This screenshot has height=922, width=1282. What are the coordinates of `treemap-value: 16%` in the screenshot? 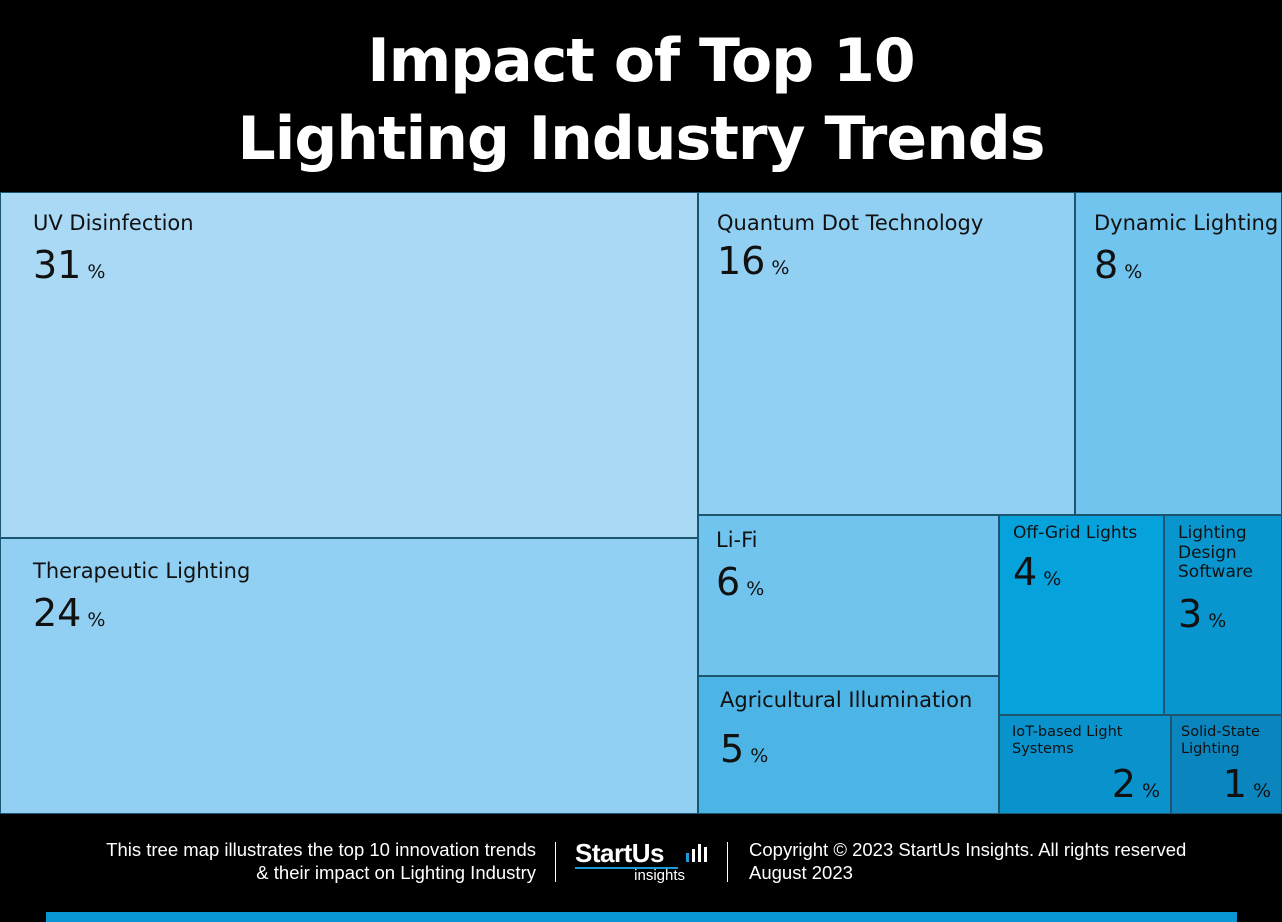 It's located at (753, 261).